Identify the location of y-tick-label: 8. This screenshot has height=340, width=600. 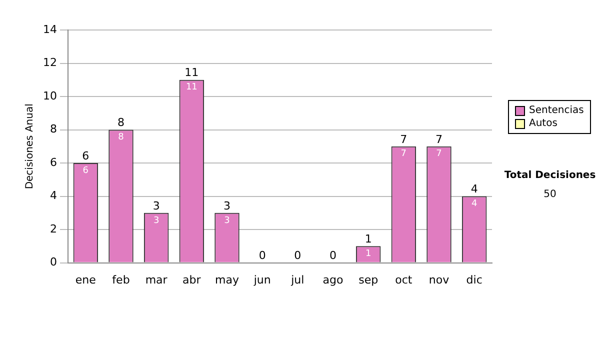
(53, 129).